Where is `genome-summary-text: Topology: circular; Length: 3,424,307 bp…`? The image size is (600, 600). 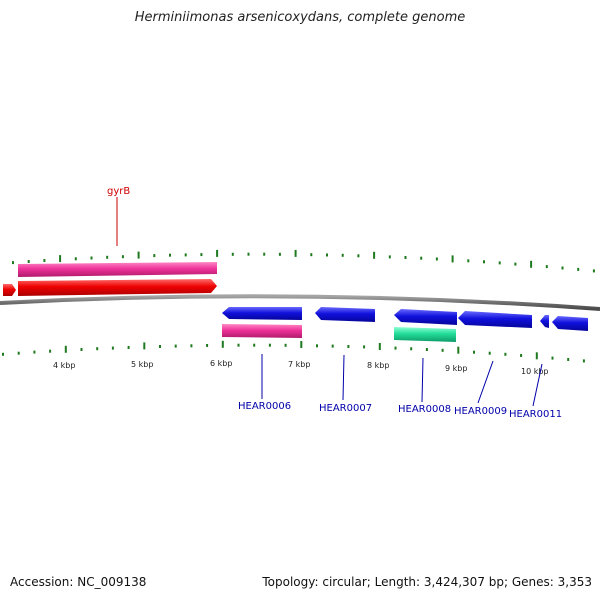 genome-summary-text: Topology: circular; Length: 3,424,307 bp… is located at coordinates (427, 582).